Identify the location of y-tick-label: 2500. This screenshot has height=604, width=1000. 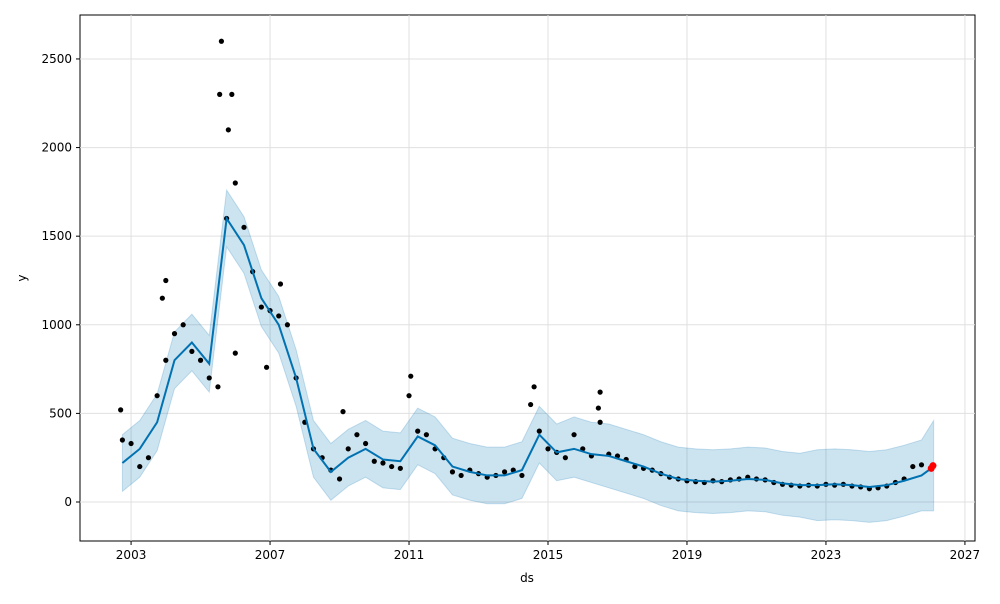
(56, 59).